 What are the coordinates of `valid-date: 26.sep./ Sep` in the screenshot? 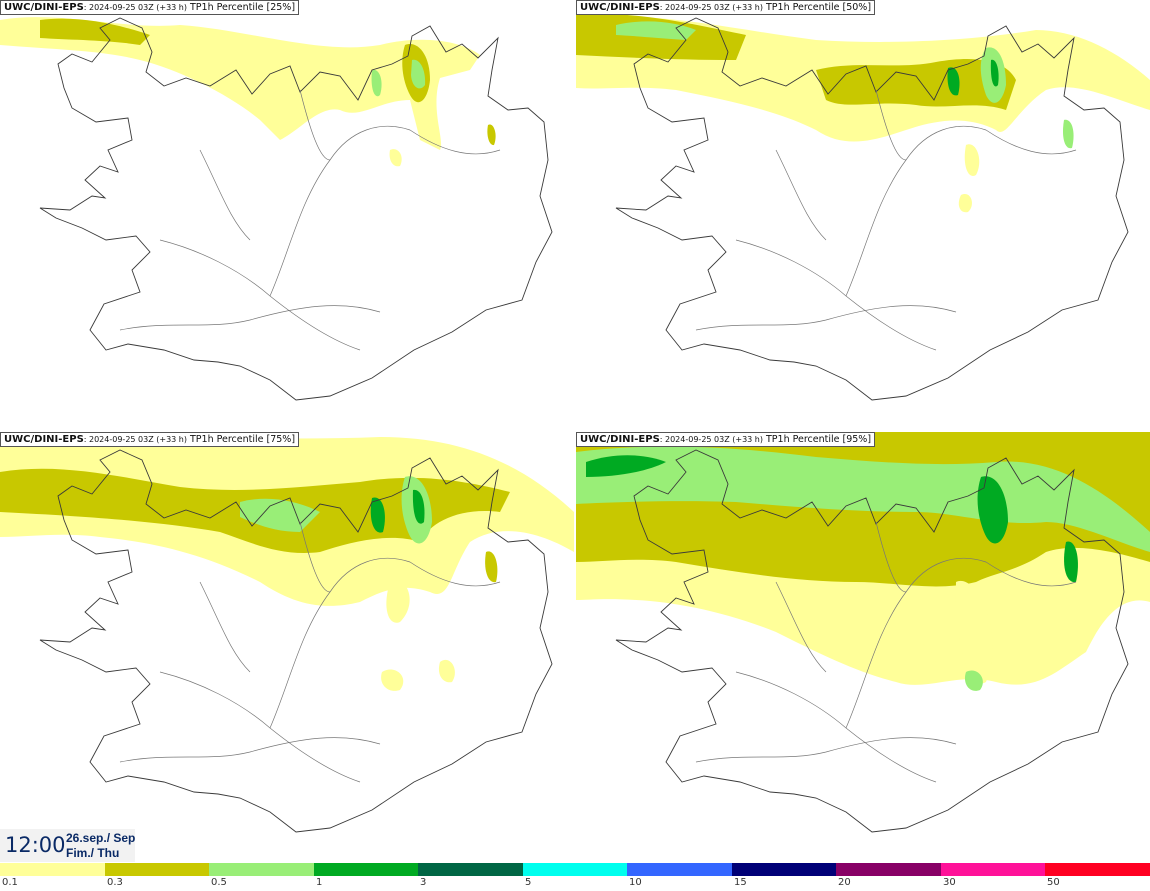 It's located at (101, 838).